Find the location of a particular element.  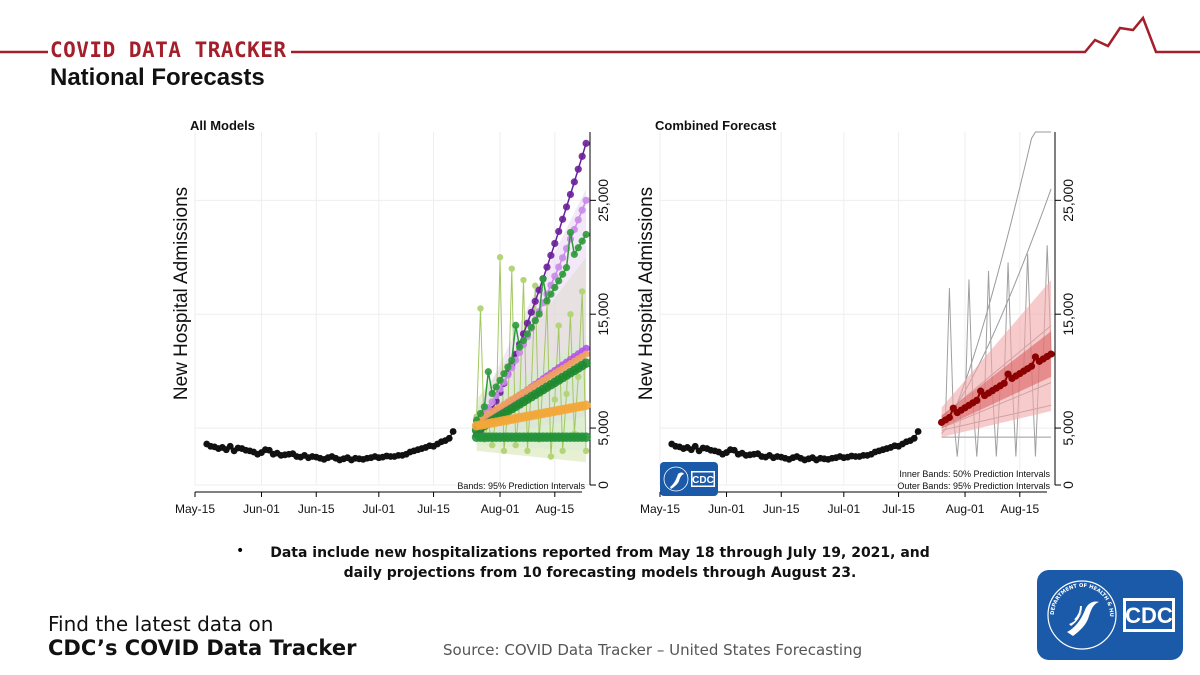

find-latest-text: Find the latest data on is located at coordinates (161, 624).